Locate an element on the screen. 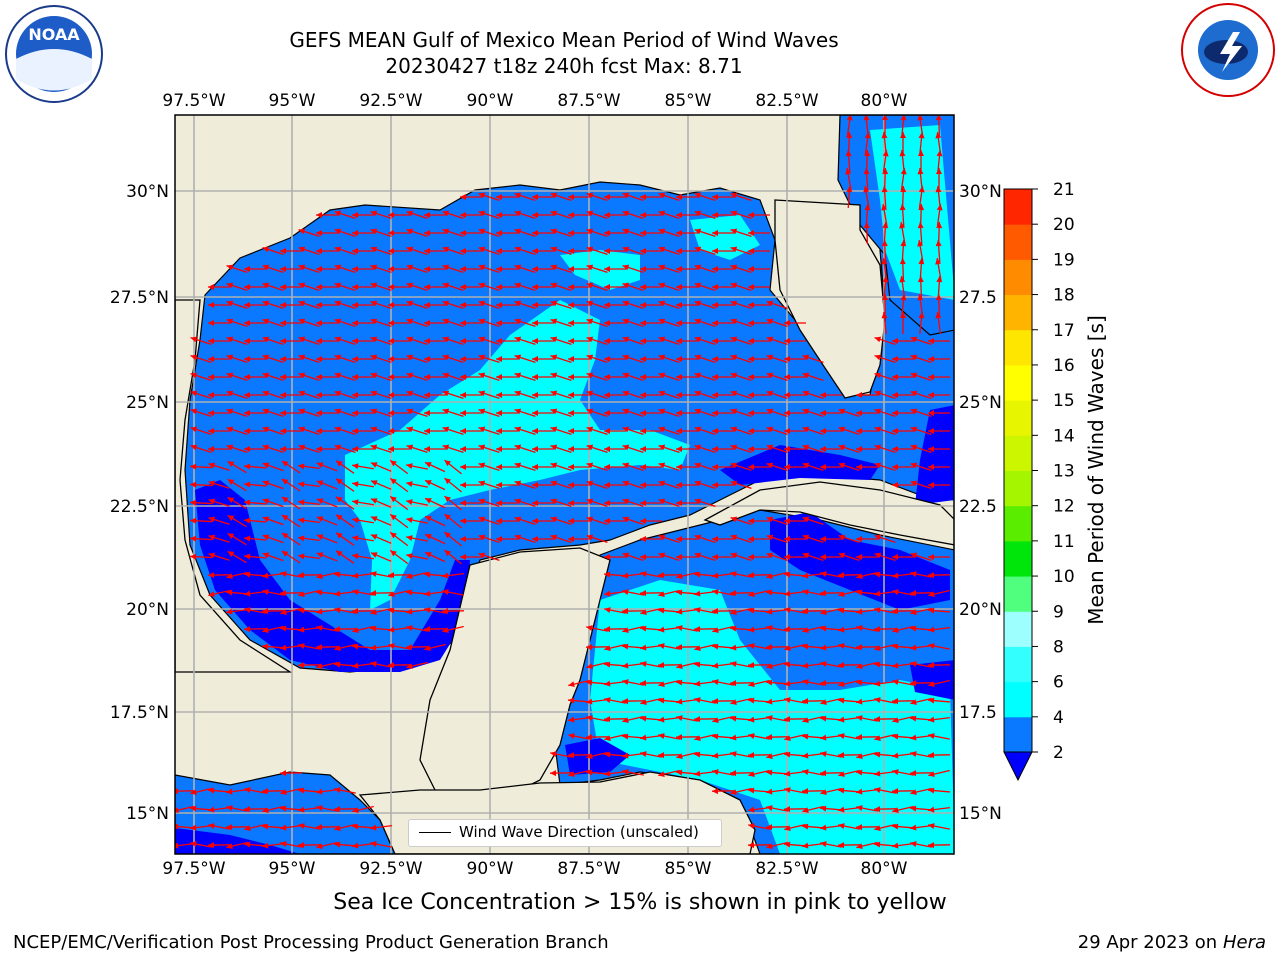 Image resolution: width=1280 pixels, height=960 pixels. blue-patch-caribbean-east is located at coordinates (932, 680).